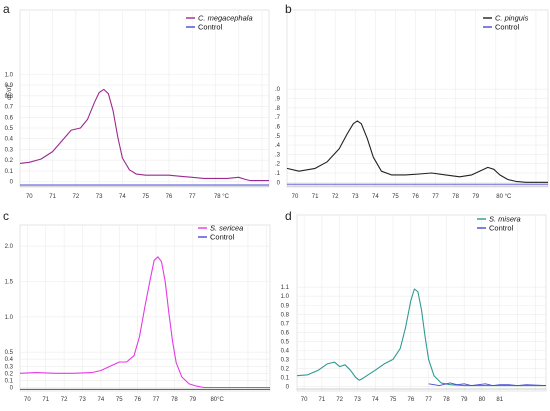 The image size is (550, 411). What do you see at coordinates (512, 18) in the screenshot?
I see `legend-label: C. pinguis` at bounding box center [512, 18].